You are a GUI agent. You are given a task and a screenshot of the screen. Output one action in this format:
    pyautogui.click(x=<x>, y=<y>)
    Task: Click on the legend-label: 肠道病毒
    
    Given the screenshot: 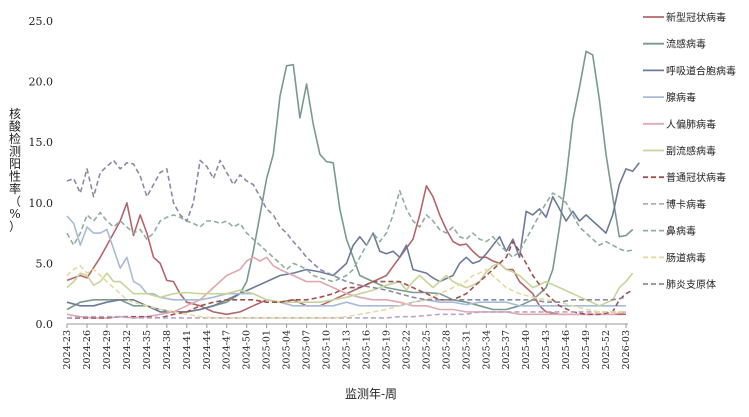 What is the action you would take?
    pyautogui.click(x=686, y=257)
    